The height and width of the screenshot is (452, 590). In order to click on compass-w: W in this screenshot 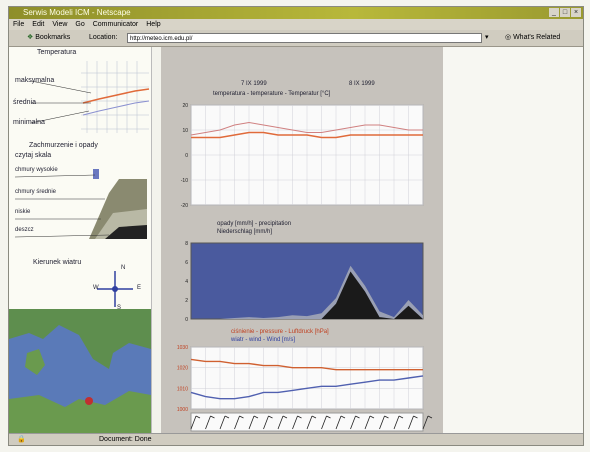, I will do `click(96, 288)`.